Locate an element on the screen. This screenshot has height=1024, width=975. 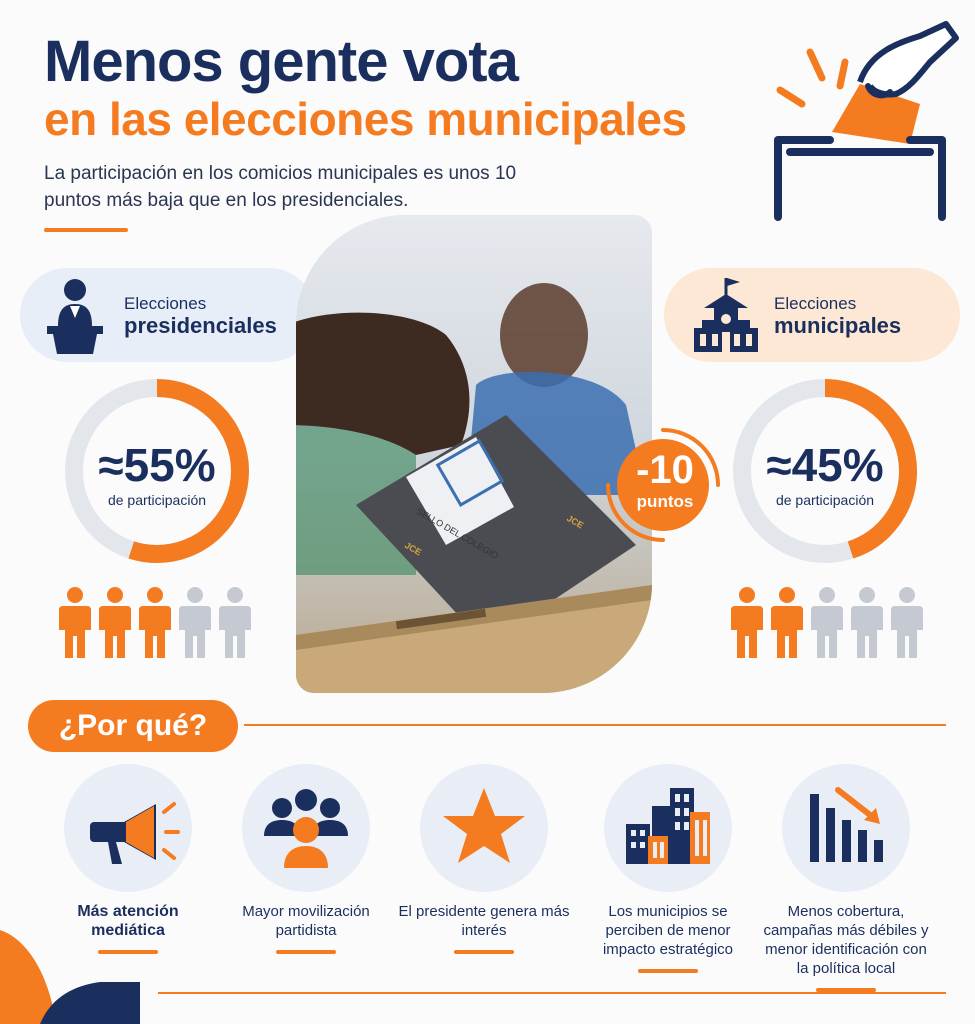
presidential-value: ≈55% is located at coordinates (157, 465).